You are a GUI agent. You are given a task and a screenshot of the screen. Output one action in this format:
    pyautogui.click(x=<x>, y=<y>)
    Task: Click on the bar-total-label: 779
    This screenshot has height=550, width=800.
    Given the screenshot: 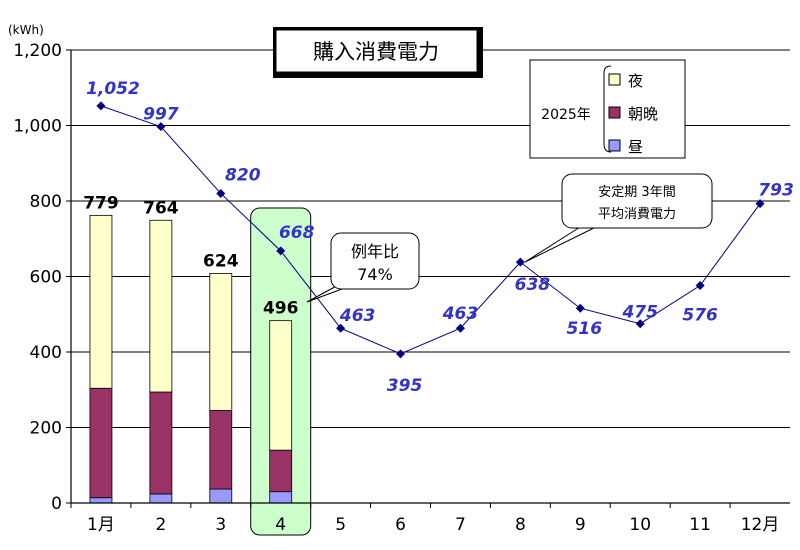 What is the action you would take?
    pyautogui.click(x=101, y=203)
    